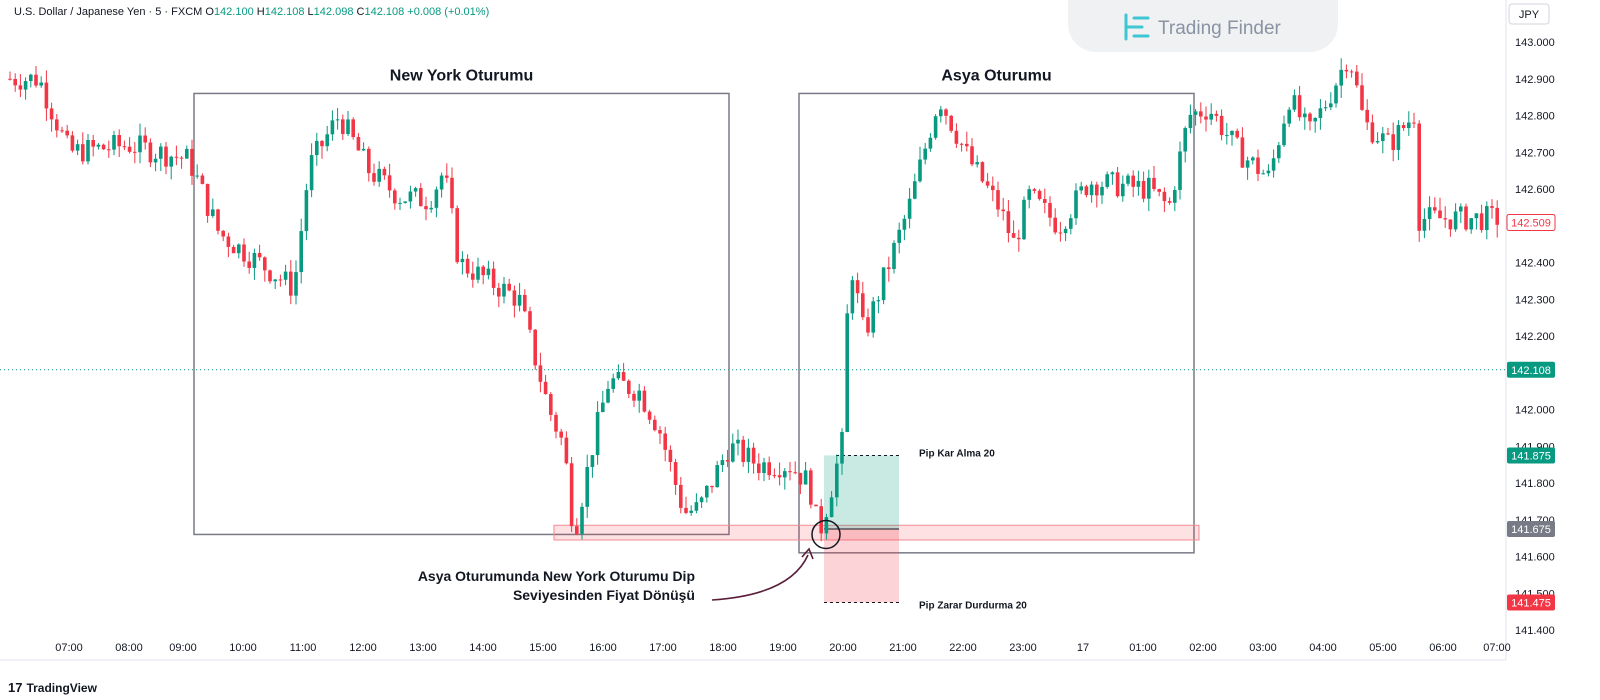 This screenshot has width=1600, height=700. Describe the element at coordinates (826, 534) in the screenshot. I see `reversal-circle` at that location.